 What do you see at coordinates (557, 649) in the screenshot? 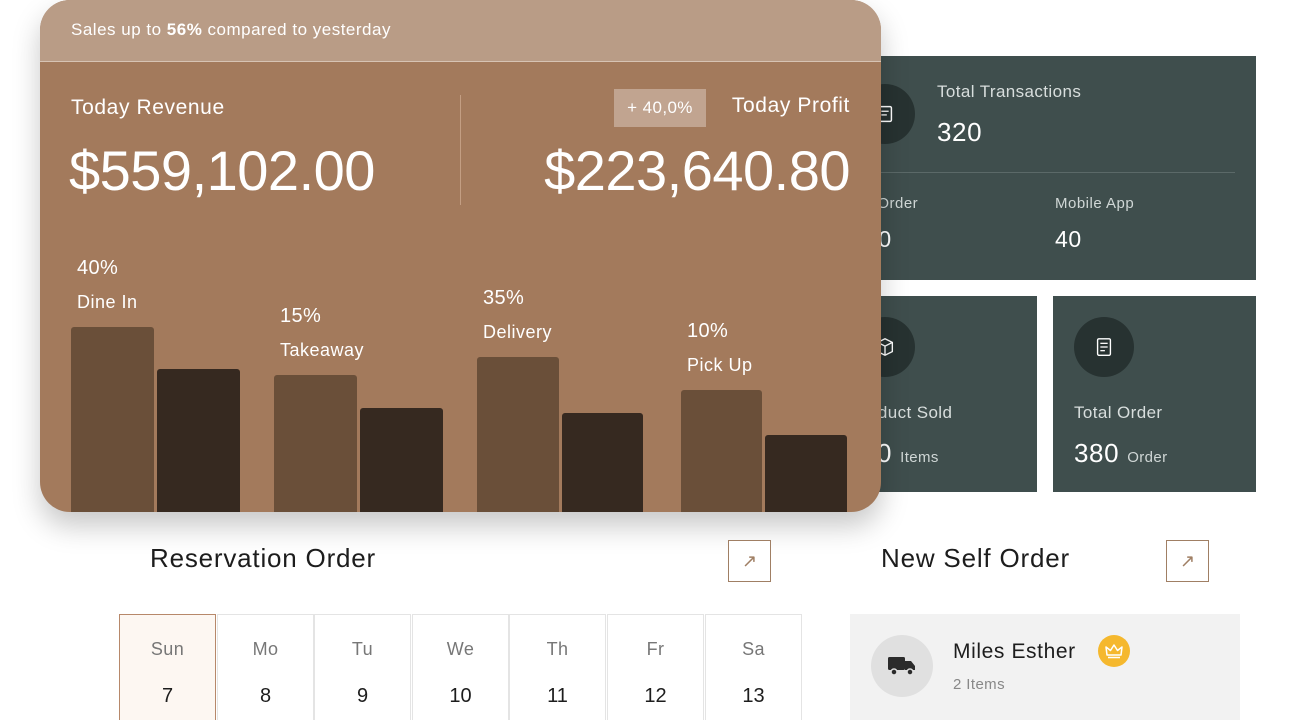
I see `day-name: Th` at bounding box center [557, 649].